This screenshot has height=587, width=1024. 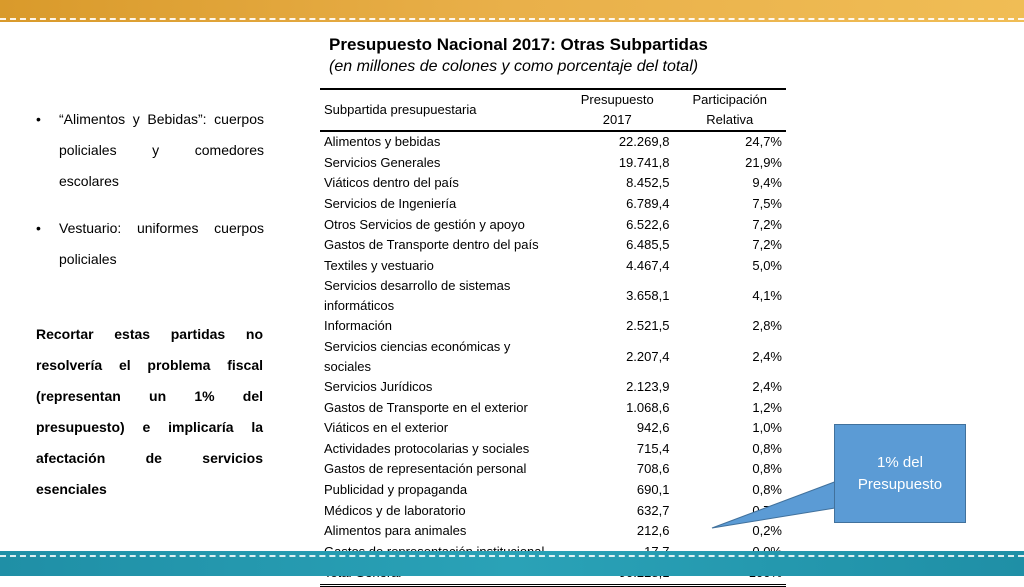 What do you see at coordinates (653, 510) in the screenshot?
I see `row-presupuesto: 632,7` at bounding box center [653, 510].